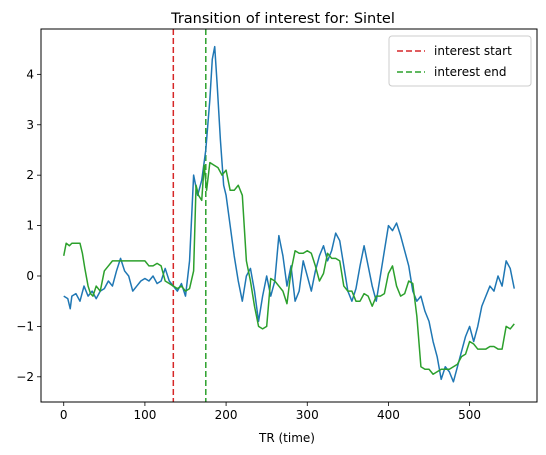  Describe the element at coordinates (144, 415) in the screenshot. I see `x-tick-label: 100` at that location.